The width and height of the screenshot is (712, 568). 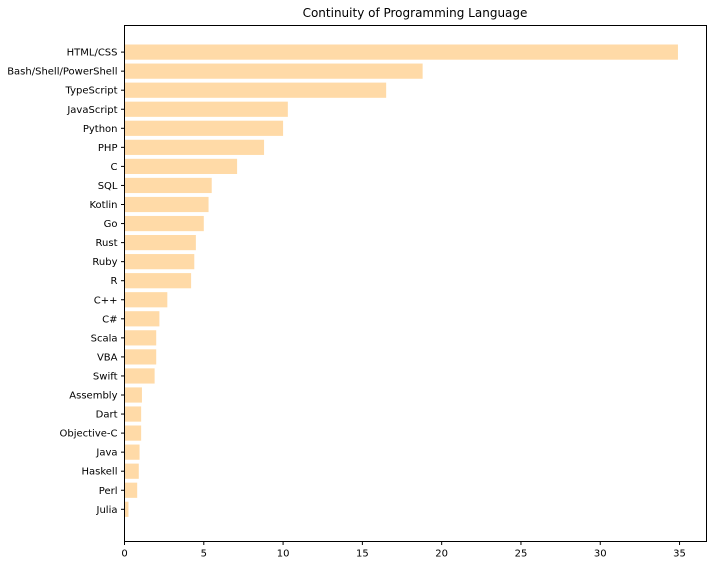 What do you see at coordinates (107, 415) in the screenshot?
I see `y-tick-label: Dart` at bounding box center [107, 415].